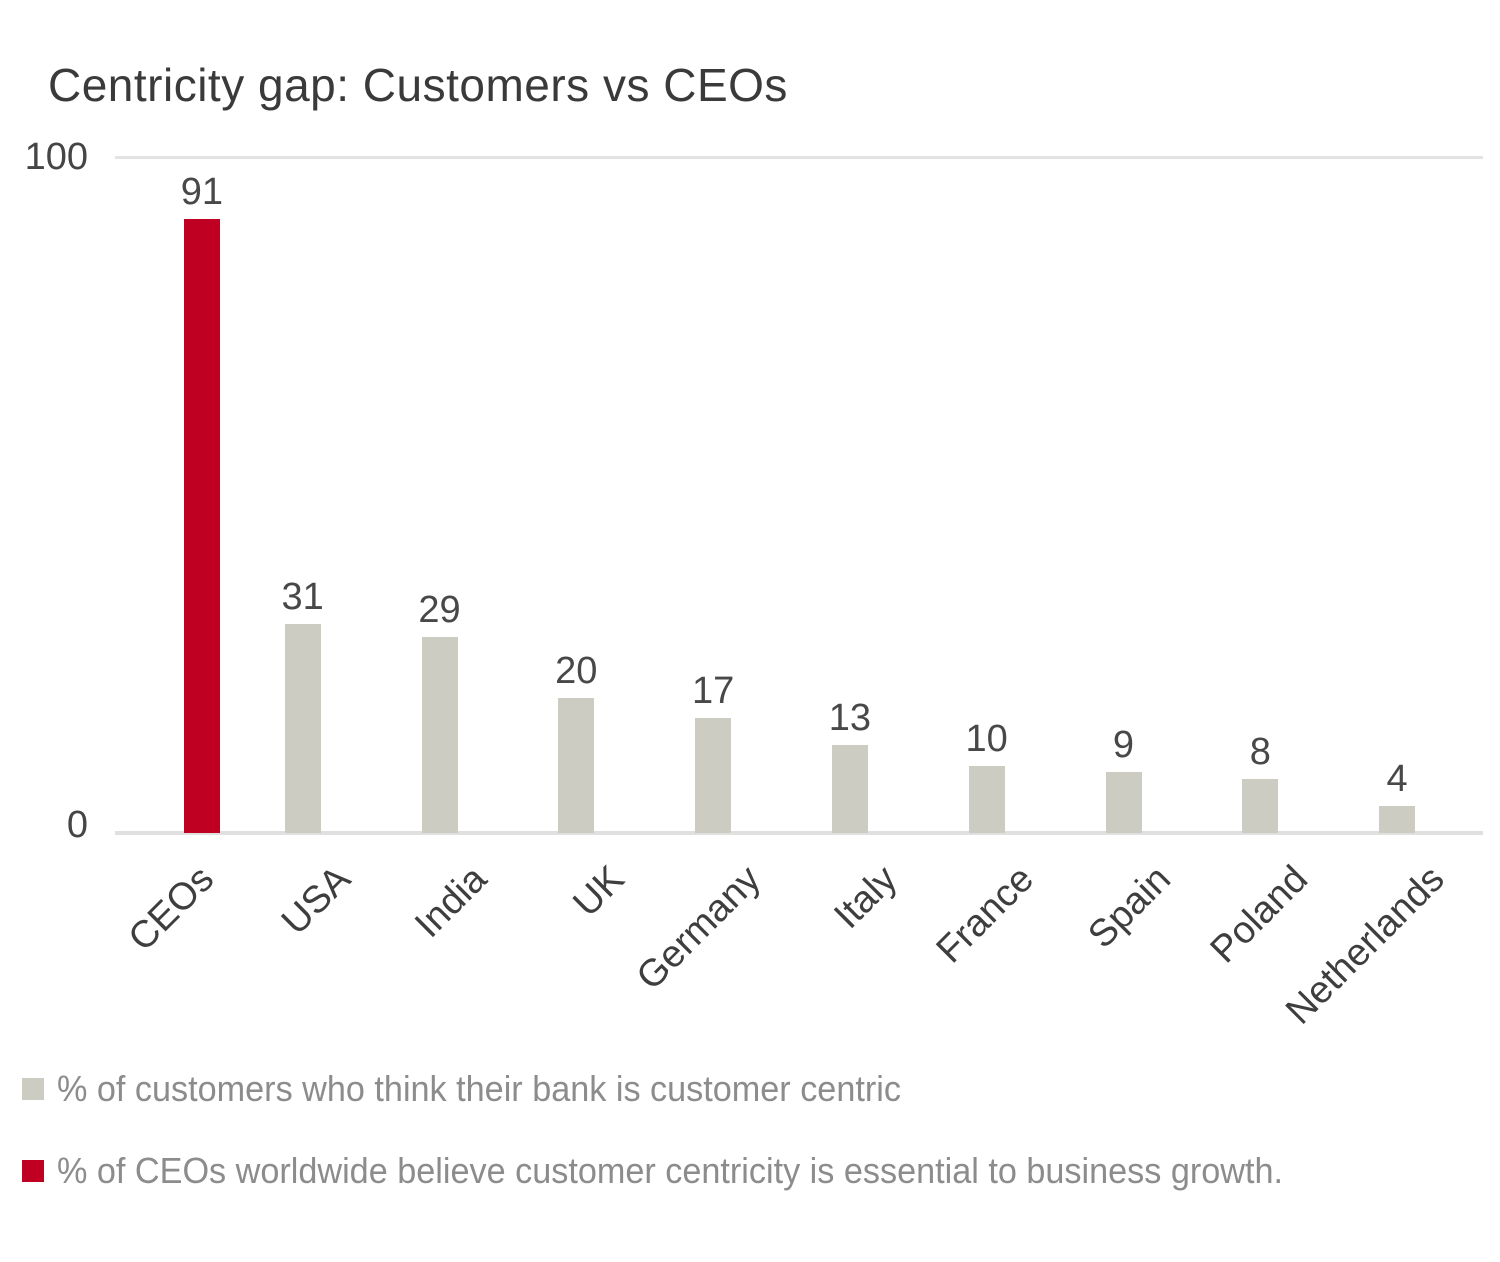  Describe the element at coordinates (1123, 802) in the screenshot. I see `bar-spain` at that location.